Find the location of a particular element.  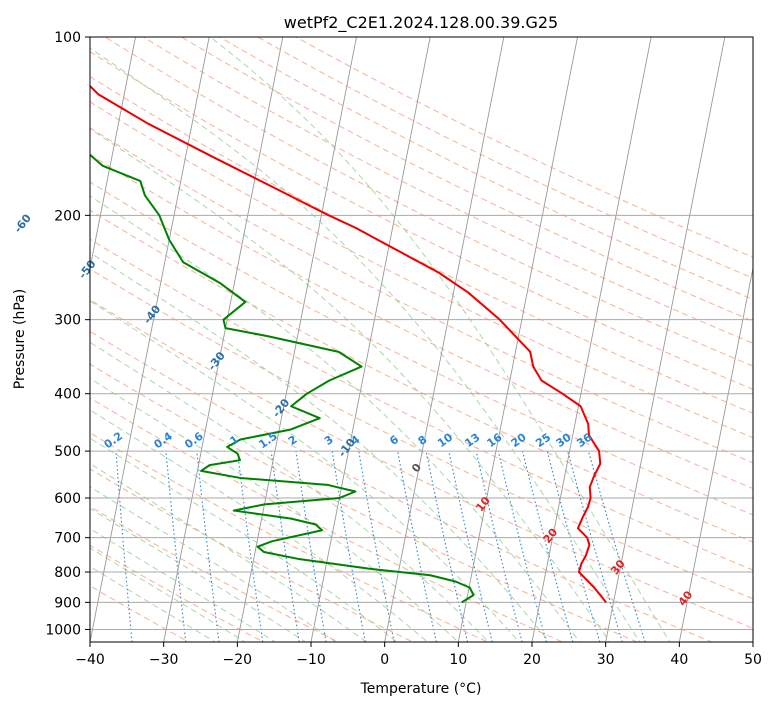

mixing-ratio-label: 0.6 is located at coordinates (194, 440).